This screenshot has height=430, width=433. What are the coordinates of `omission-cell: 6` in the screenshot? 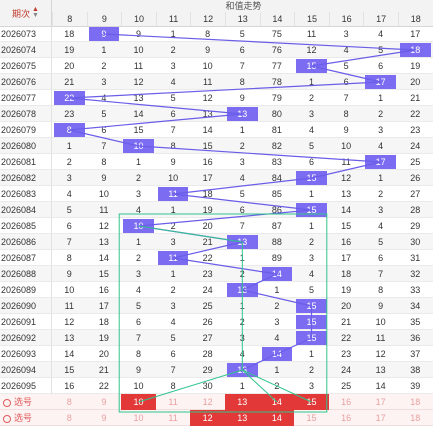 It's located at (173, 114).